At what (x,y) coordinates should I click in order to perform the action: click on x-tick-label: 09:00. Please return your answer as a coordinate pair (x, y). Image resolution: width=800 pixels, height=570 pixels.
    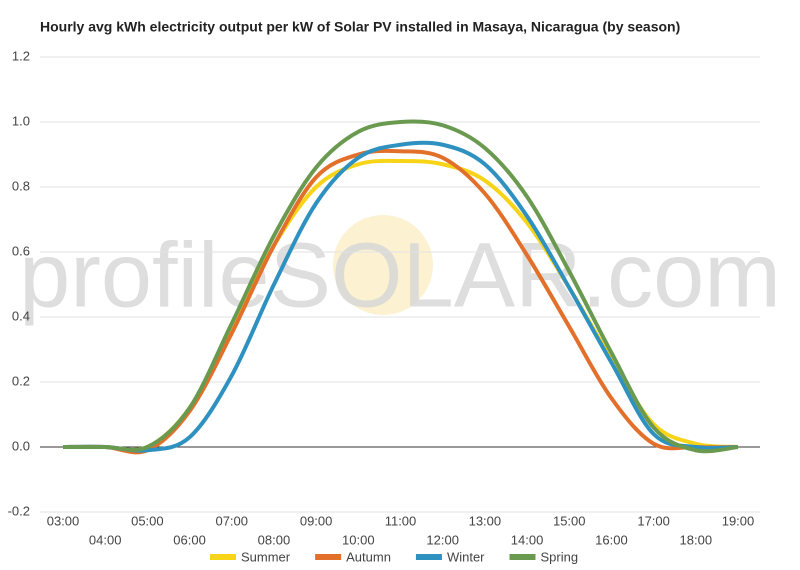
    Looking at the image, I should click on (316, 520).